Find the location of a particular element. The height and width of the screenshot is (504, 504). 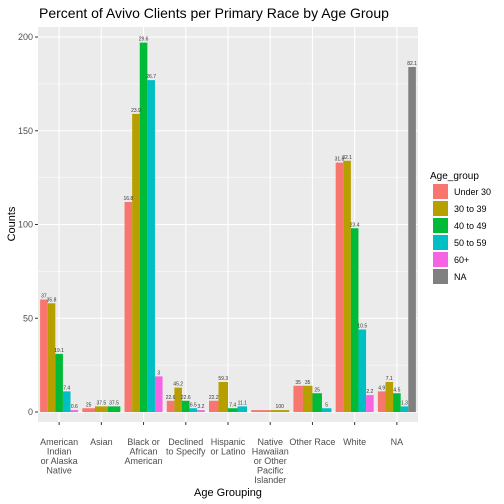

bar-data-label: 0.6 is located at coordinates (74, 407).